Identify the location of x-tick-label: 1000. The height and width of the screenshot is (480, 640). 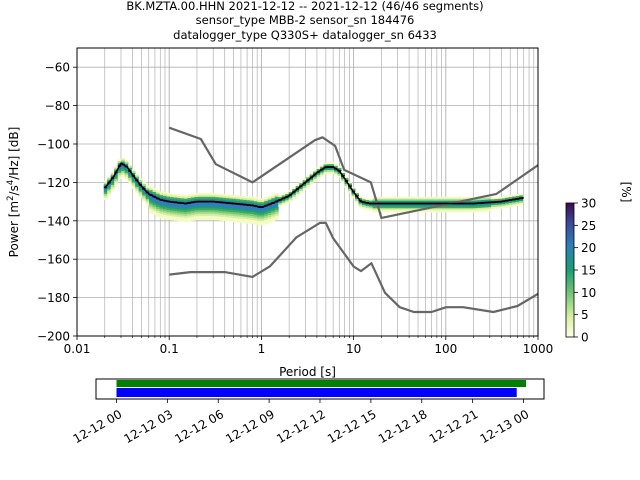
(538, 349).